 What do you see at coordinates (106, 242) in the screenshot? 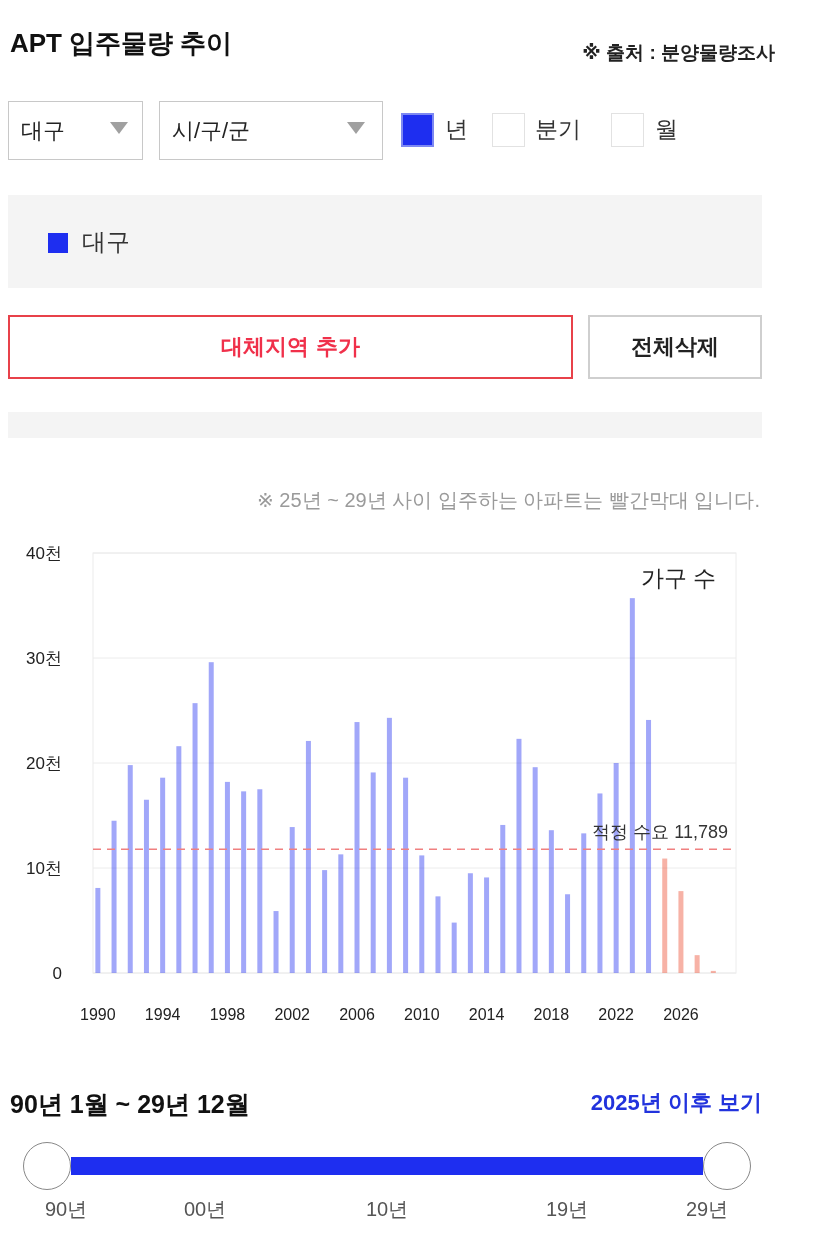
I see `legend-label: 대구` at bounding box center [106, 242].